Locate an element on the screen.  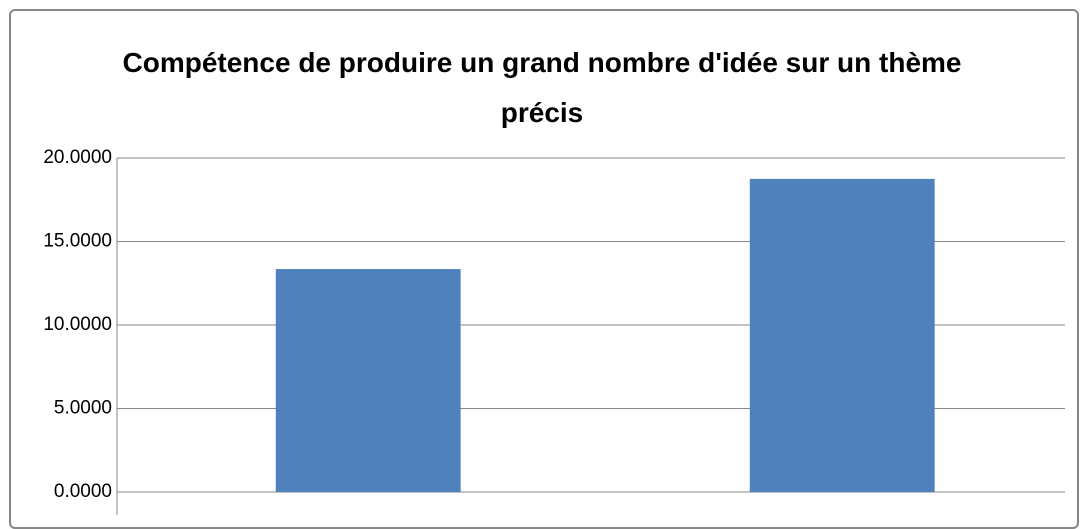
y-tick-label: 0.0000 is located at coordinates (83, 491).